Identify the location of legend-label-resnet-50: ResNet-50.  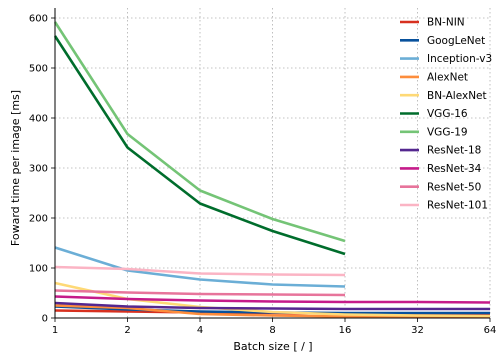
(454, 187).